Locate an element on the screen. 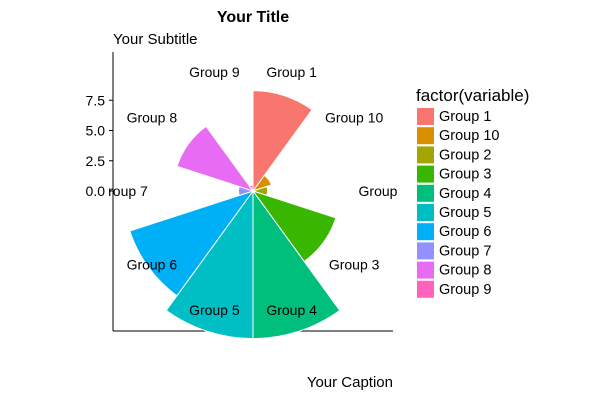 Image resolution: width=600 pixels, height=400 pixels. legend-label: Group 5 is located at coordinates (465, 213).